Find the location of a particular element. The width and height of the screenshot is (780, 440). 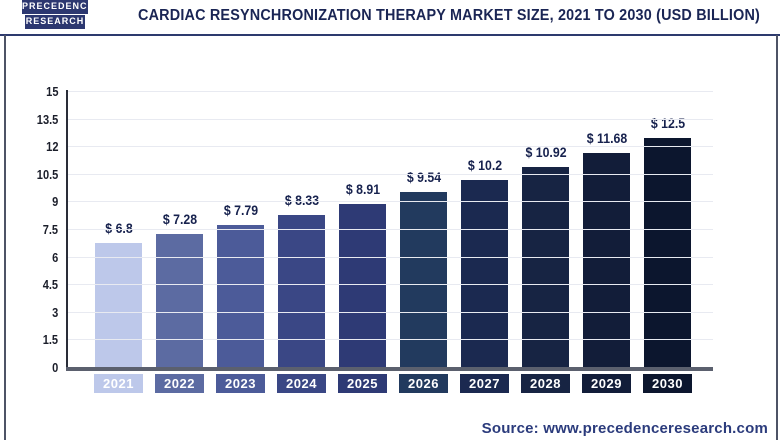

bar-column-2026: $ 9.54 is located at coordinates (423, 230).